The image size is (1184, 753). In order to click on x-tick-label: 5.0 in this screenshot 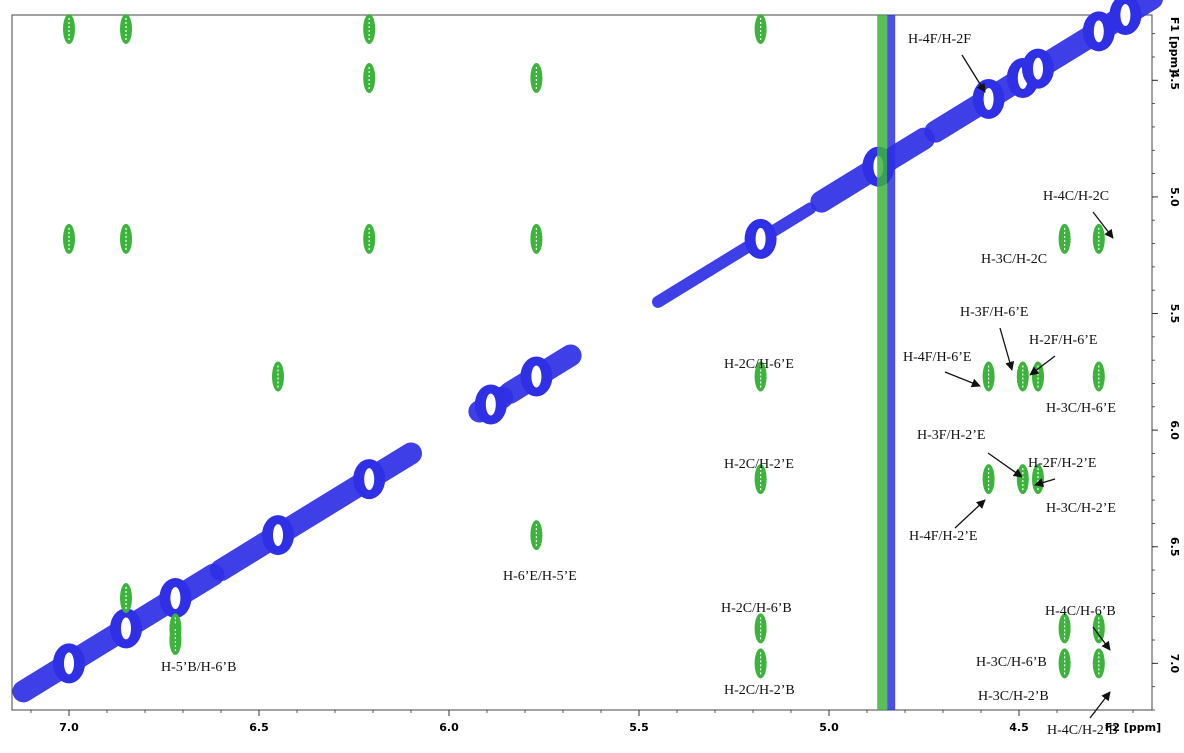, I will do `click(829, 727)`.